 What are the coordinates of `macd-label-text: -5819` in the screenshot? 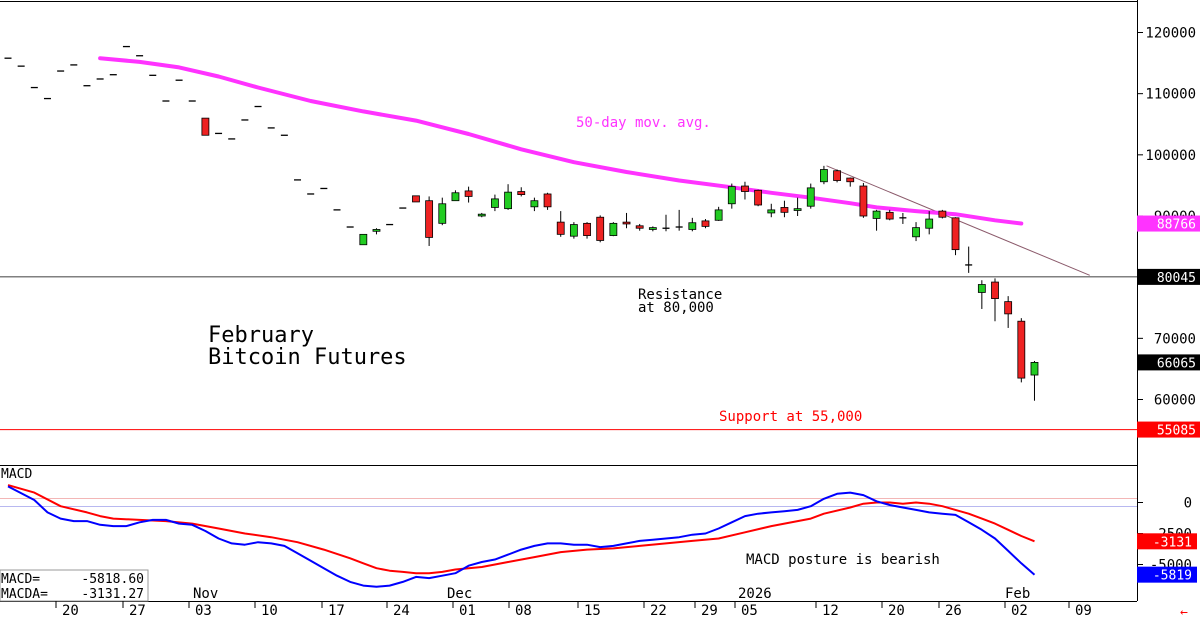 It's located at (1172, 576).